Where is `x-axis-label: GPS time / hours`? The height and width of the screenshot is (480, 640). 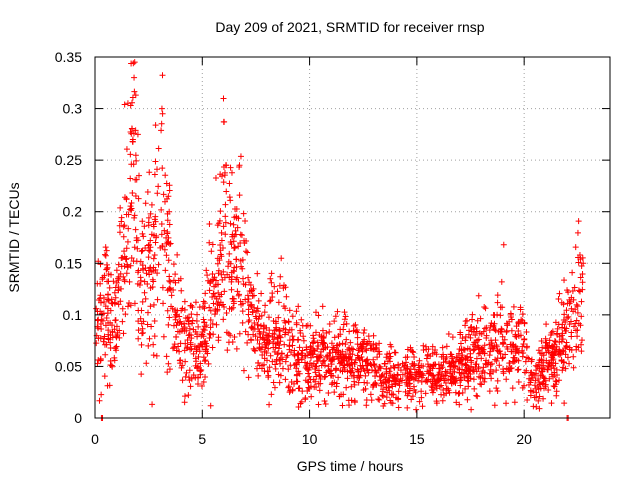
x-axis-label: GPS time / hours is located at coordinates (350, 466).